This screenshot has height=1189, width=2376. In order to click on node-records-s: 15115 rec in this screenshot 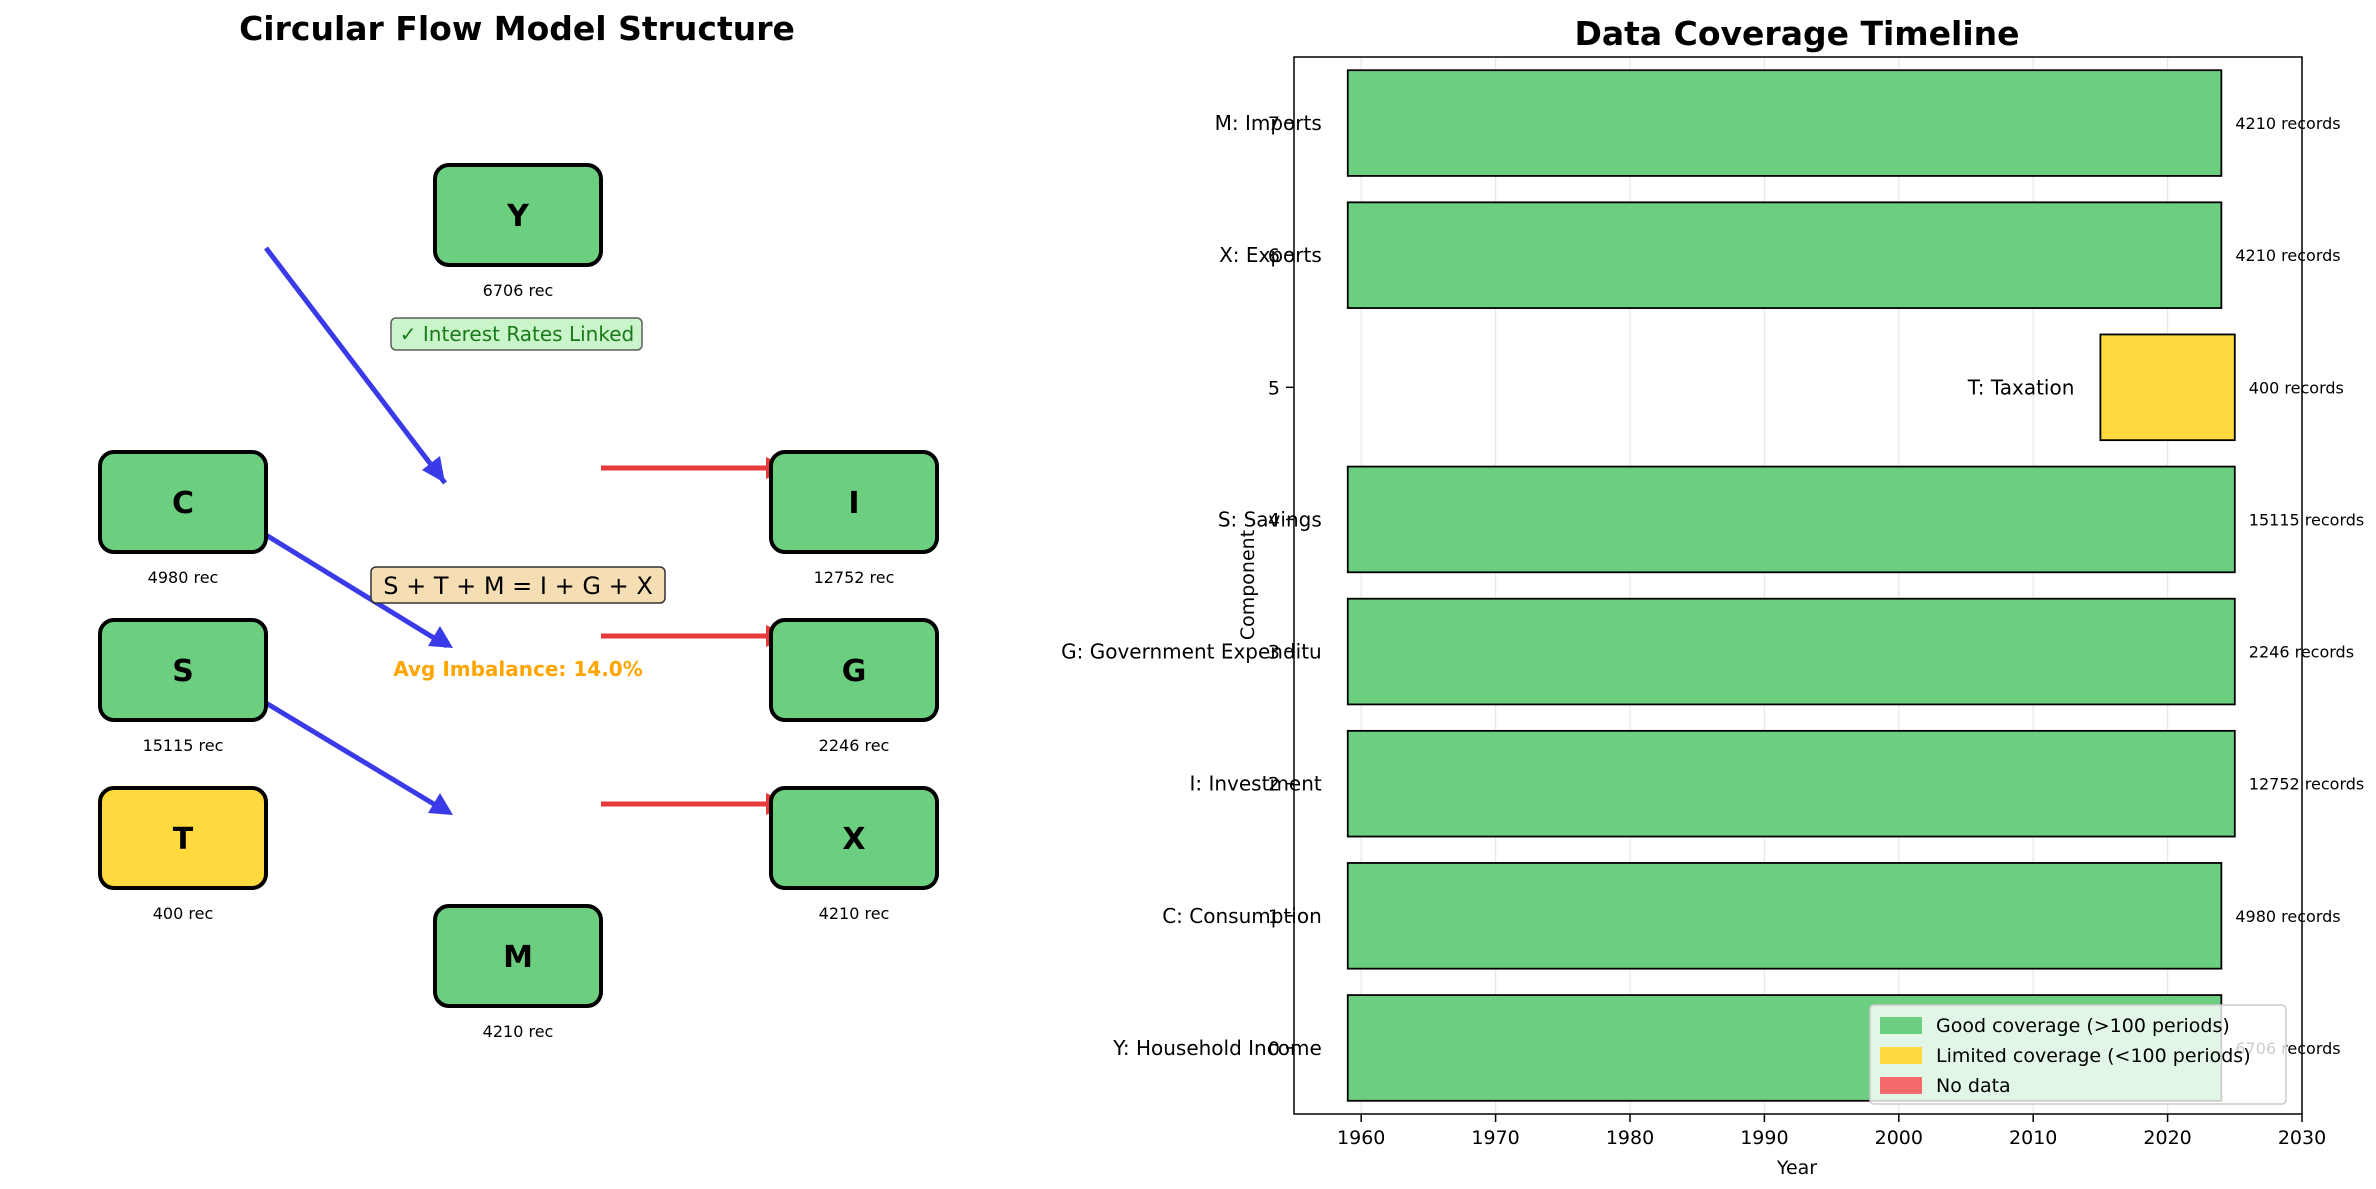, I will do `click(183, 745)`.